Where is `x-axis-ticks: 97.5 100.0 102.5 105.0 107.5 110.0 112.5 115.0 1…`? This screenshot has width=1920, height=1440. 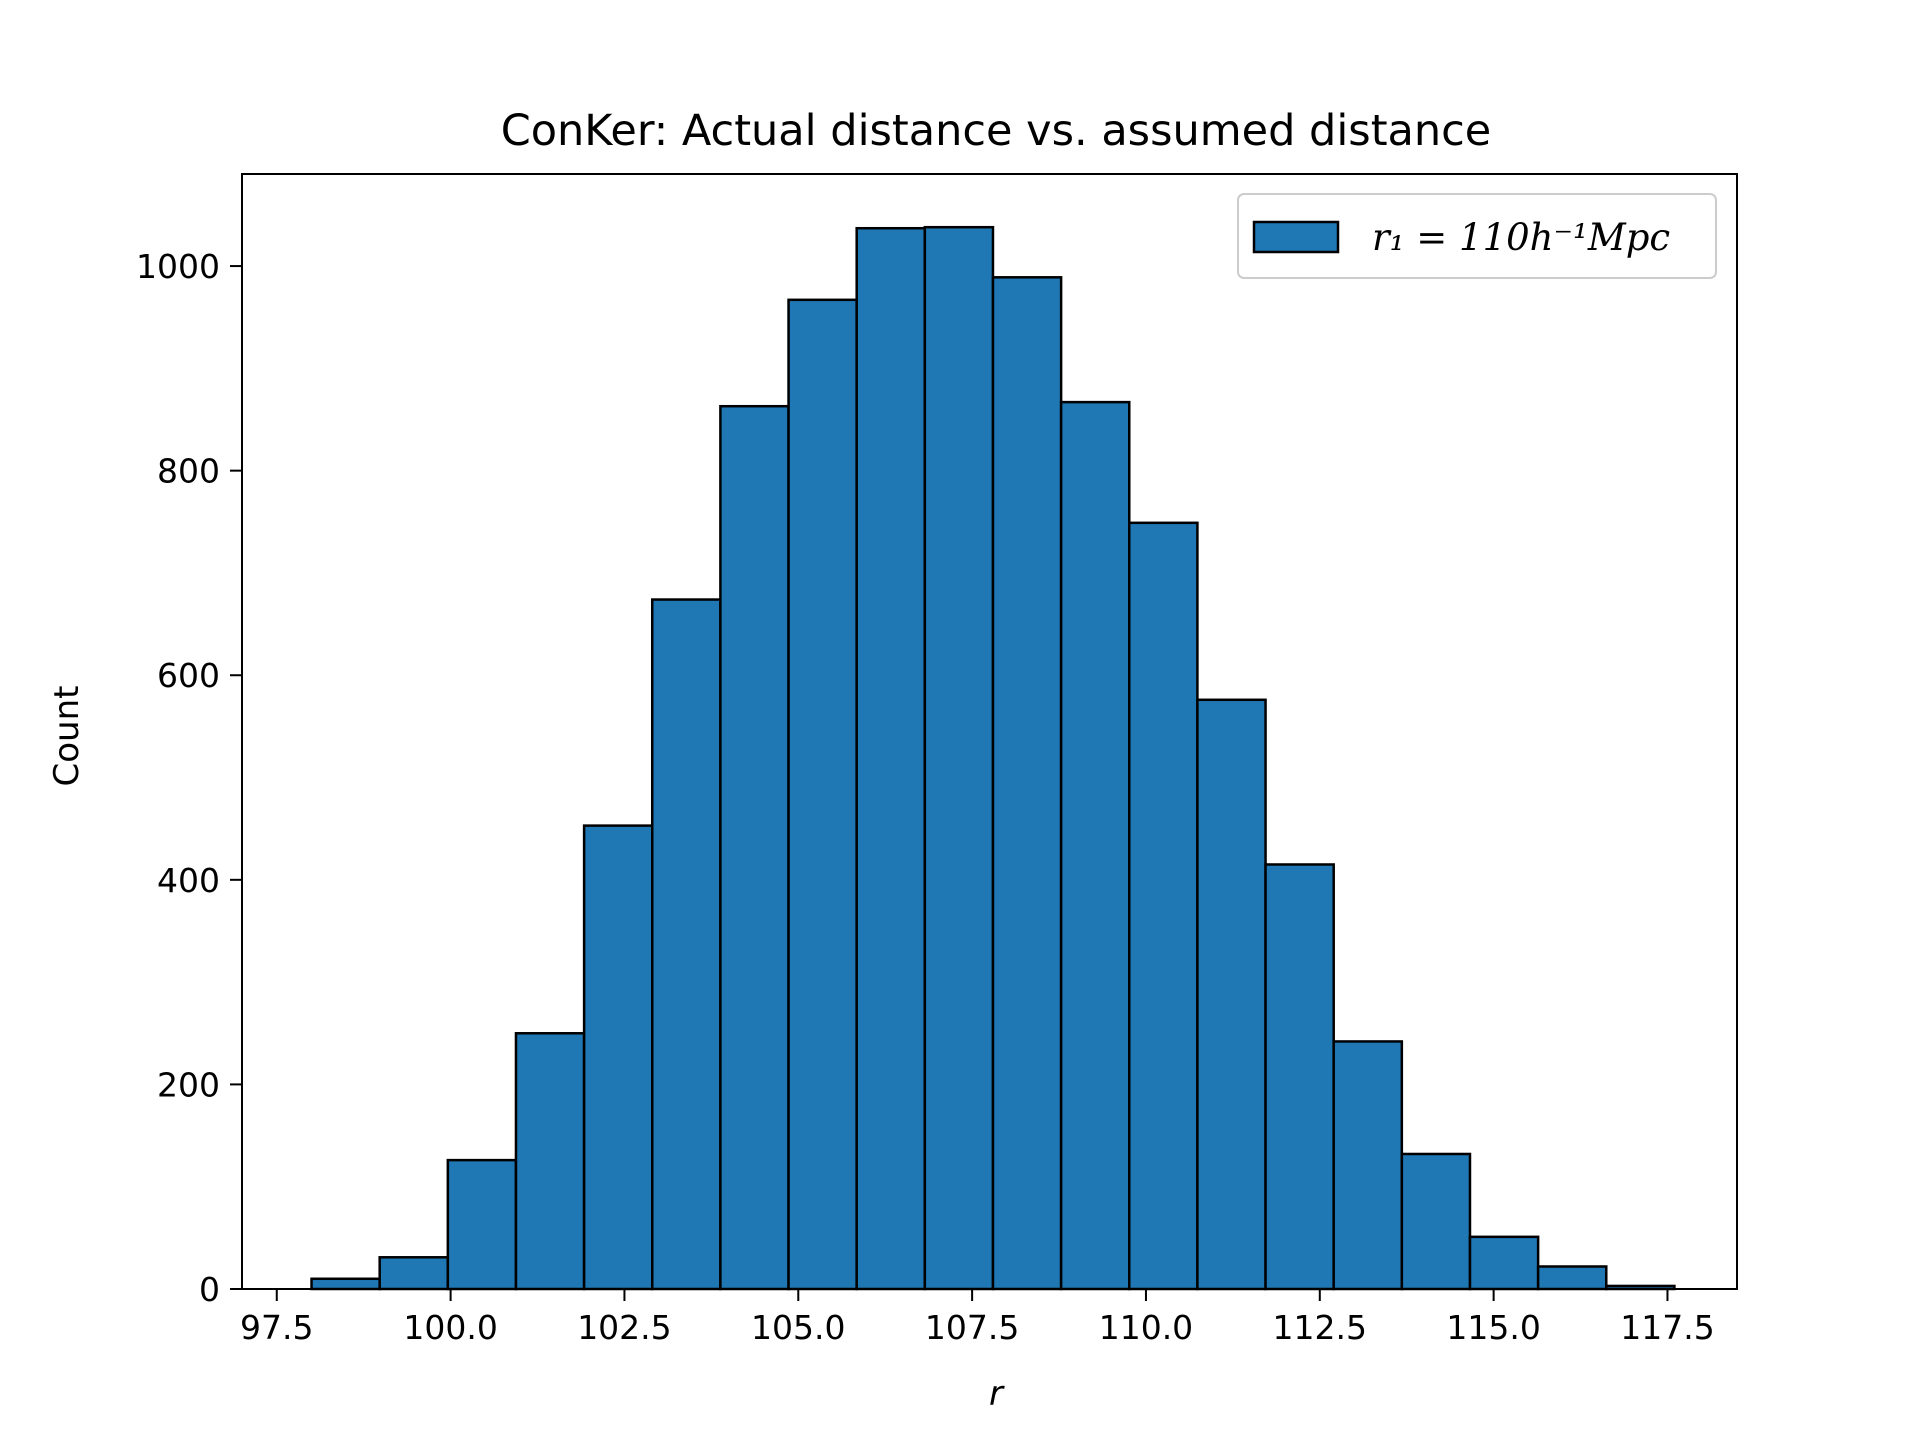 x-axis-ticks: 97.5 100.0 102.5 105.0 107.5 110.0 112.5 115.0 1… is located at coordinates (977, 1318).